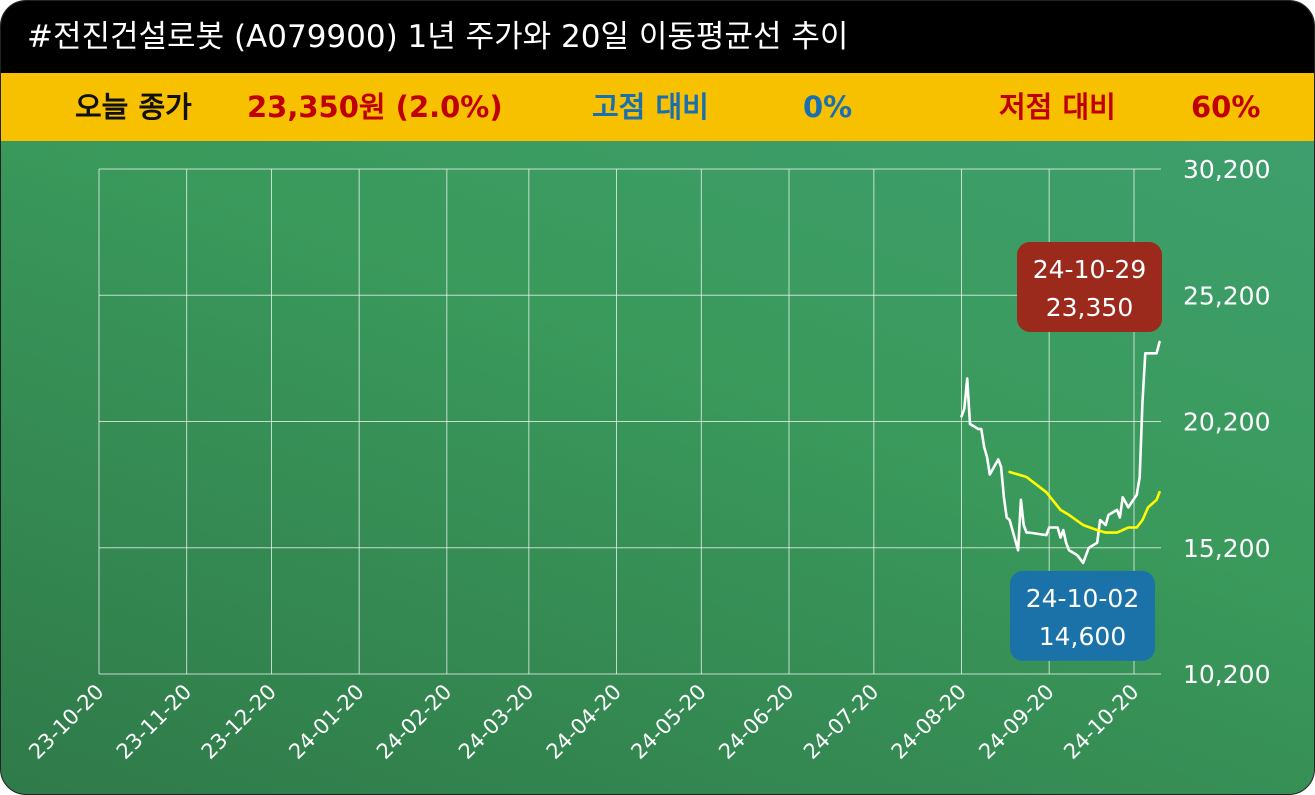  I want to click on low-callout-box, so click(1082, 615).